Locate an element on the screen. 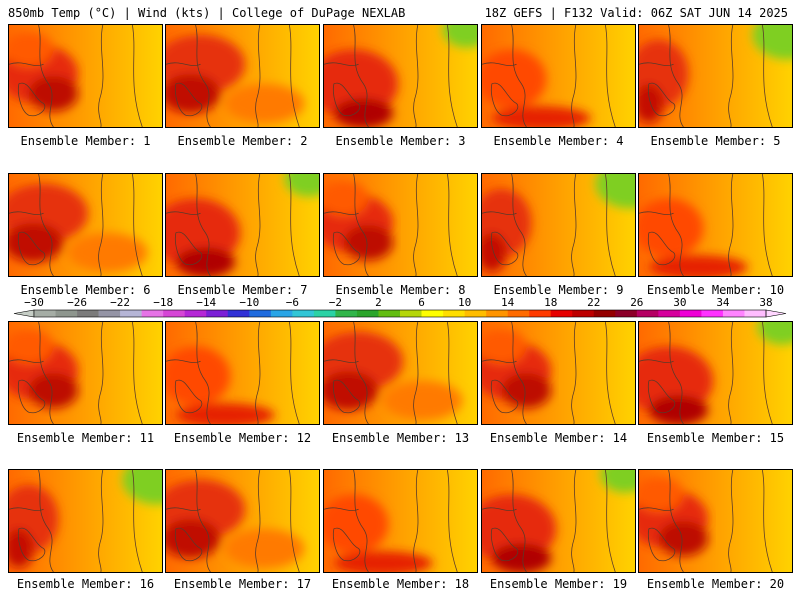 This screenshot has width=800, height=600. colorbar-low-arrow is located at coordinates (24, 313).